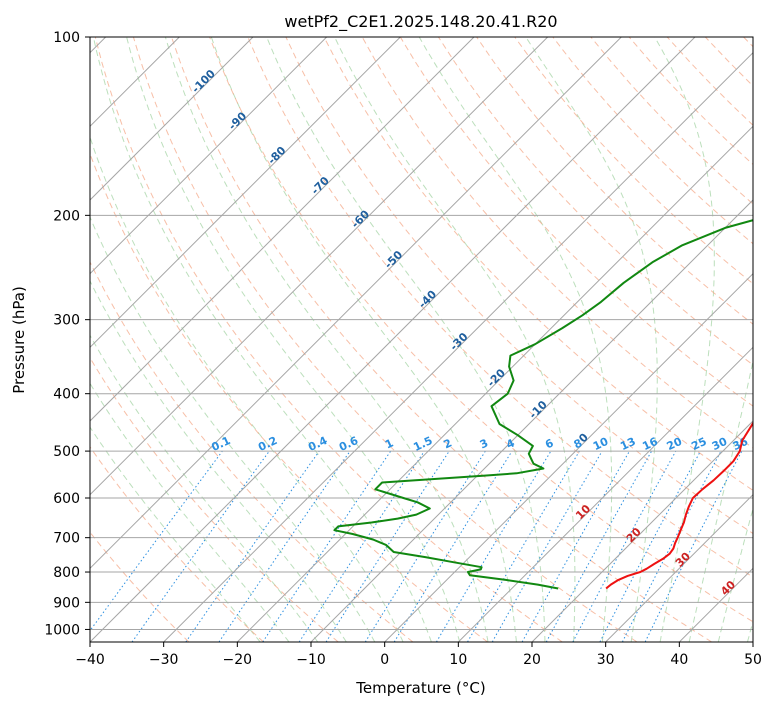  I want to click on y-tick-label: 1000, so click(62, 630).